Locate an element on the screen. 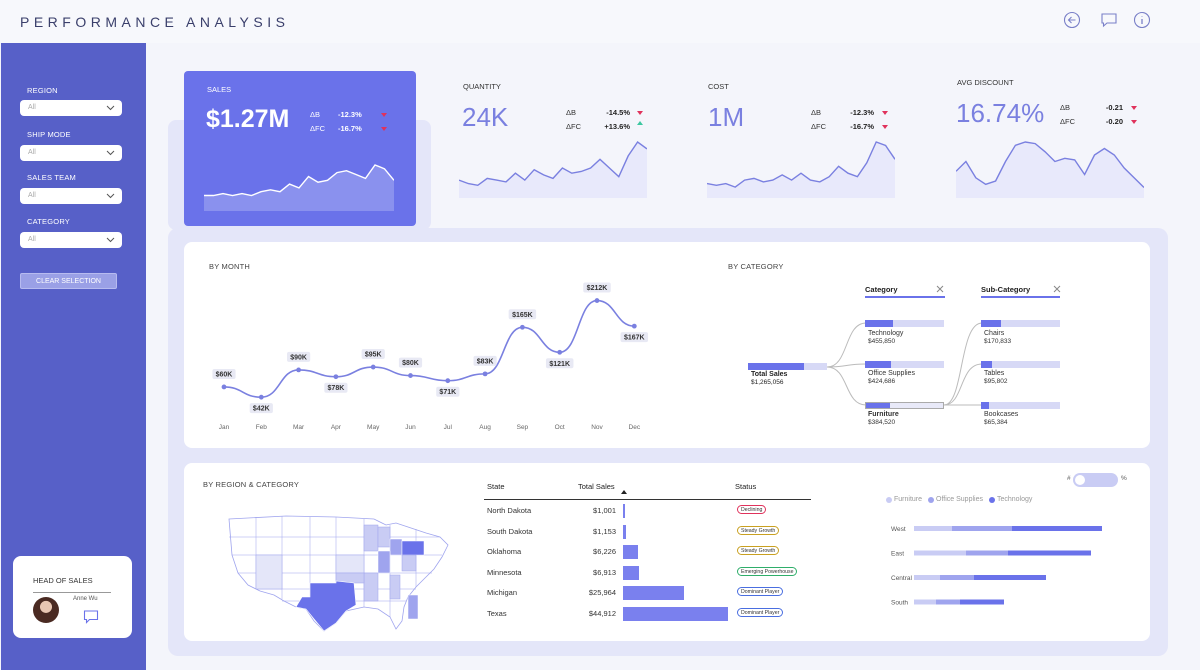 This screenshot has height=670, width=1200. ship-mode-dropdown: All is located at coordinates (71, 153).